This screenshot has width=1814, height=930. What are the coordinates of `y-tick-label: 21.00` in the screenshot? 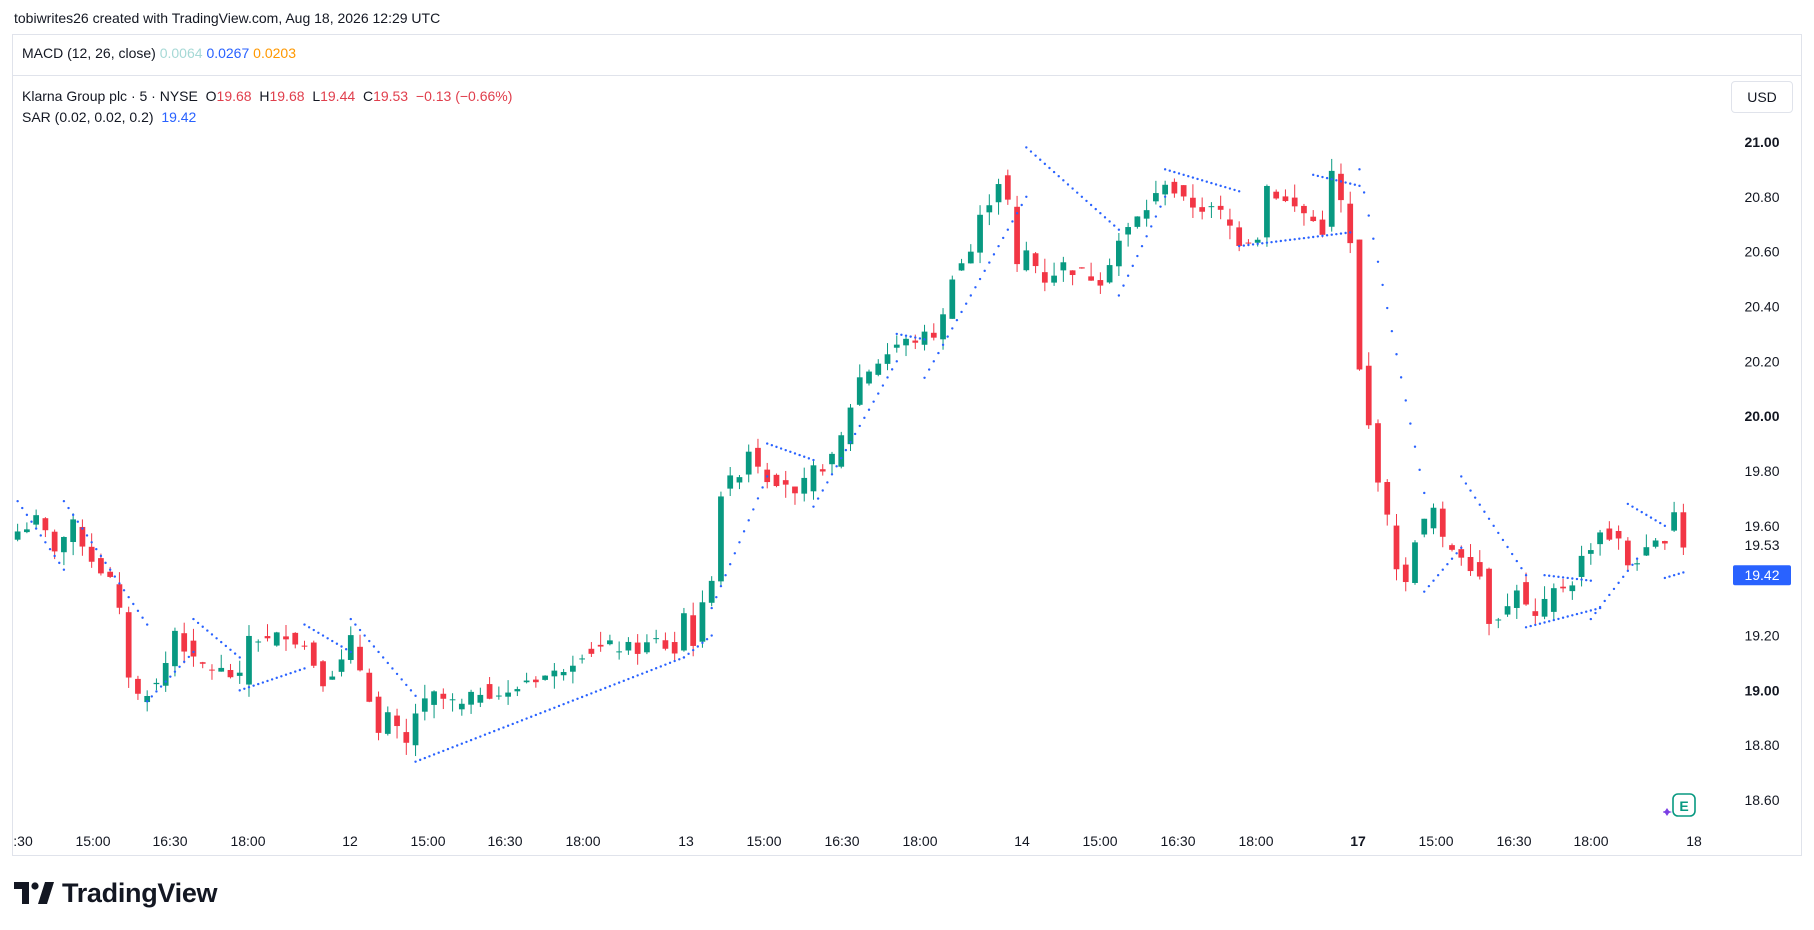 It's located at (1761, 142).